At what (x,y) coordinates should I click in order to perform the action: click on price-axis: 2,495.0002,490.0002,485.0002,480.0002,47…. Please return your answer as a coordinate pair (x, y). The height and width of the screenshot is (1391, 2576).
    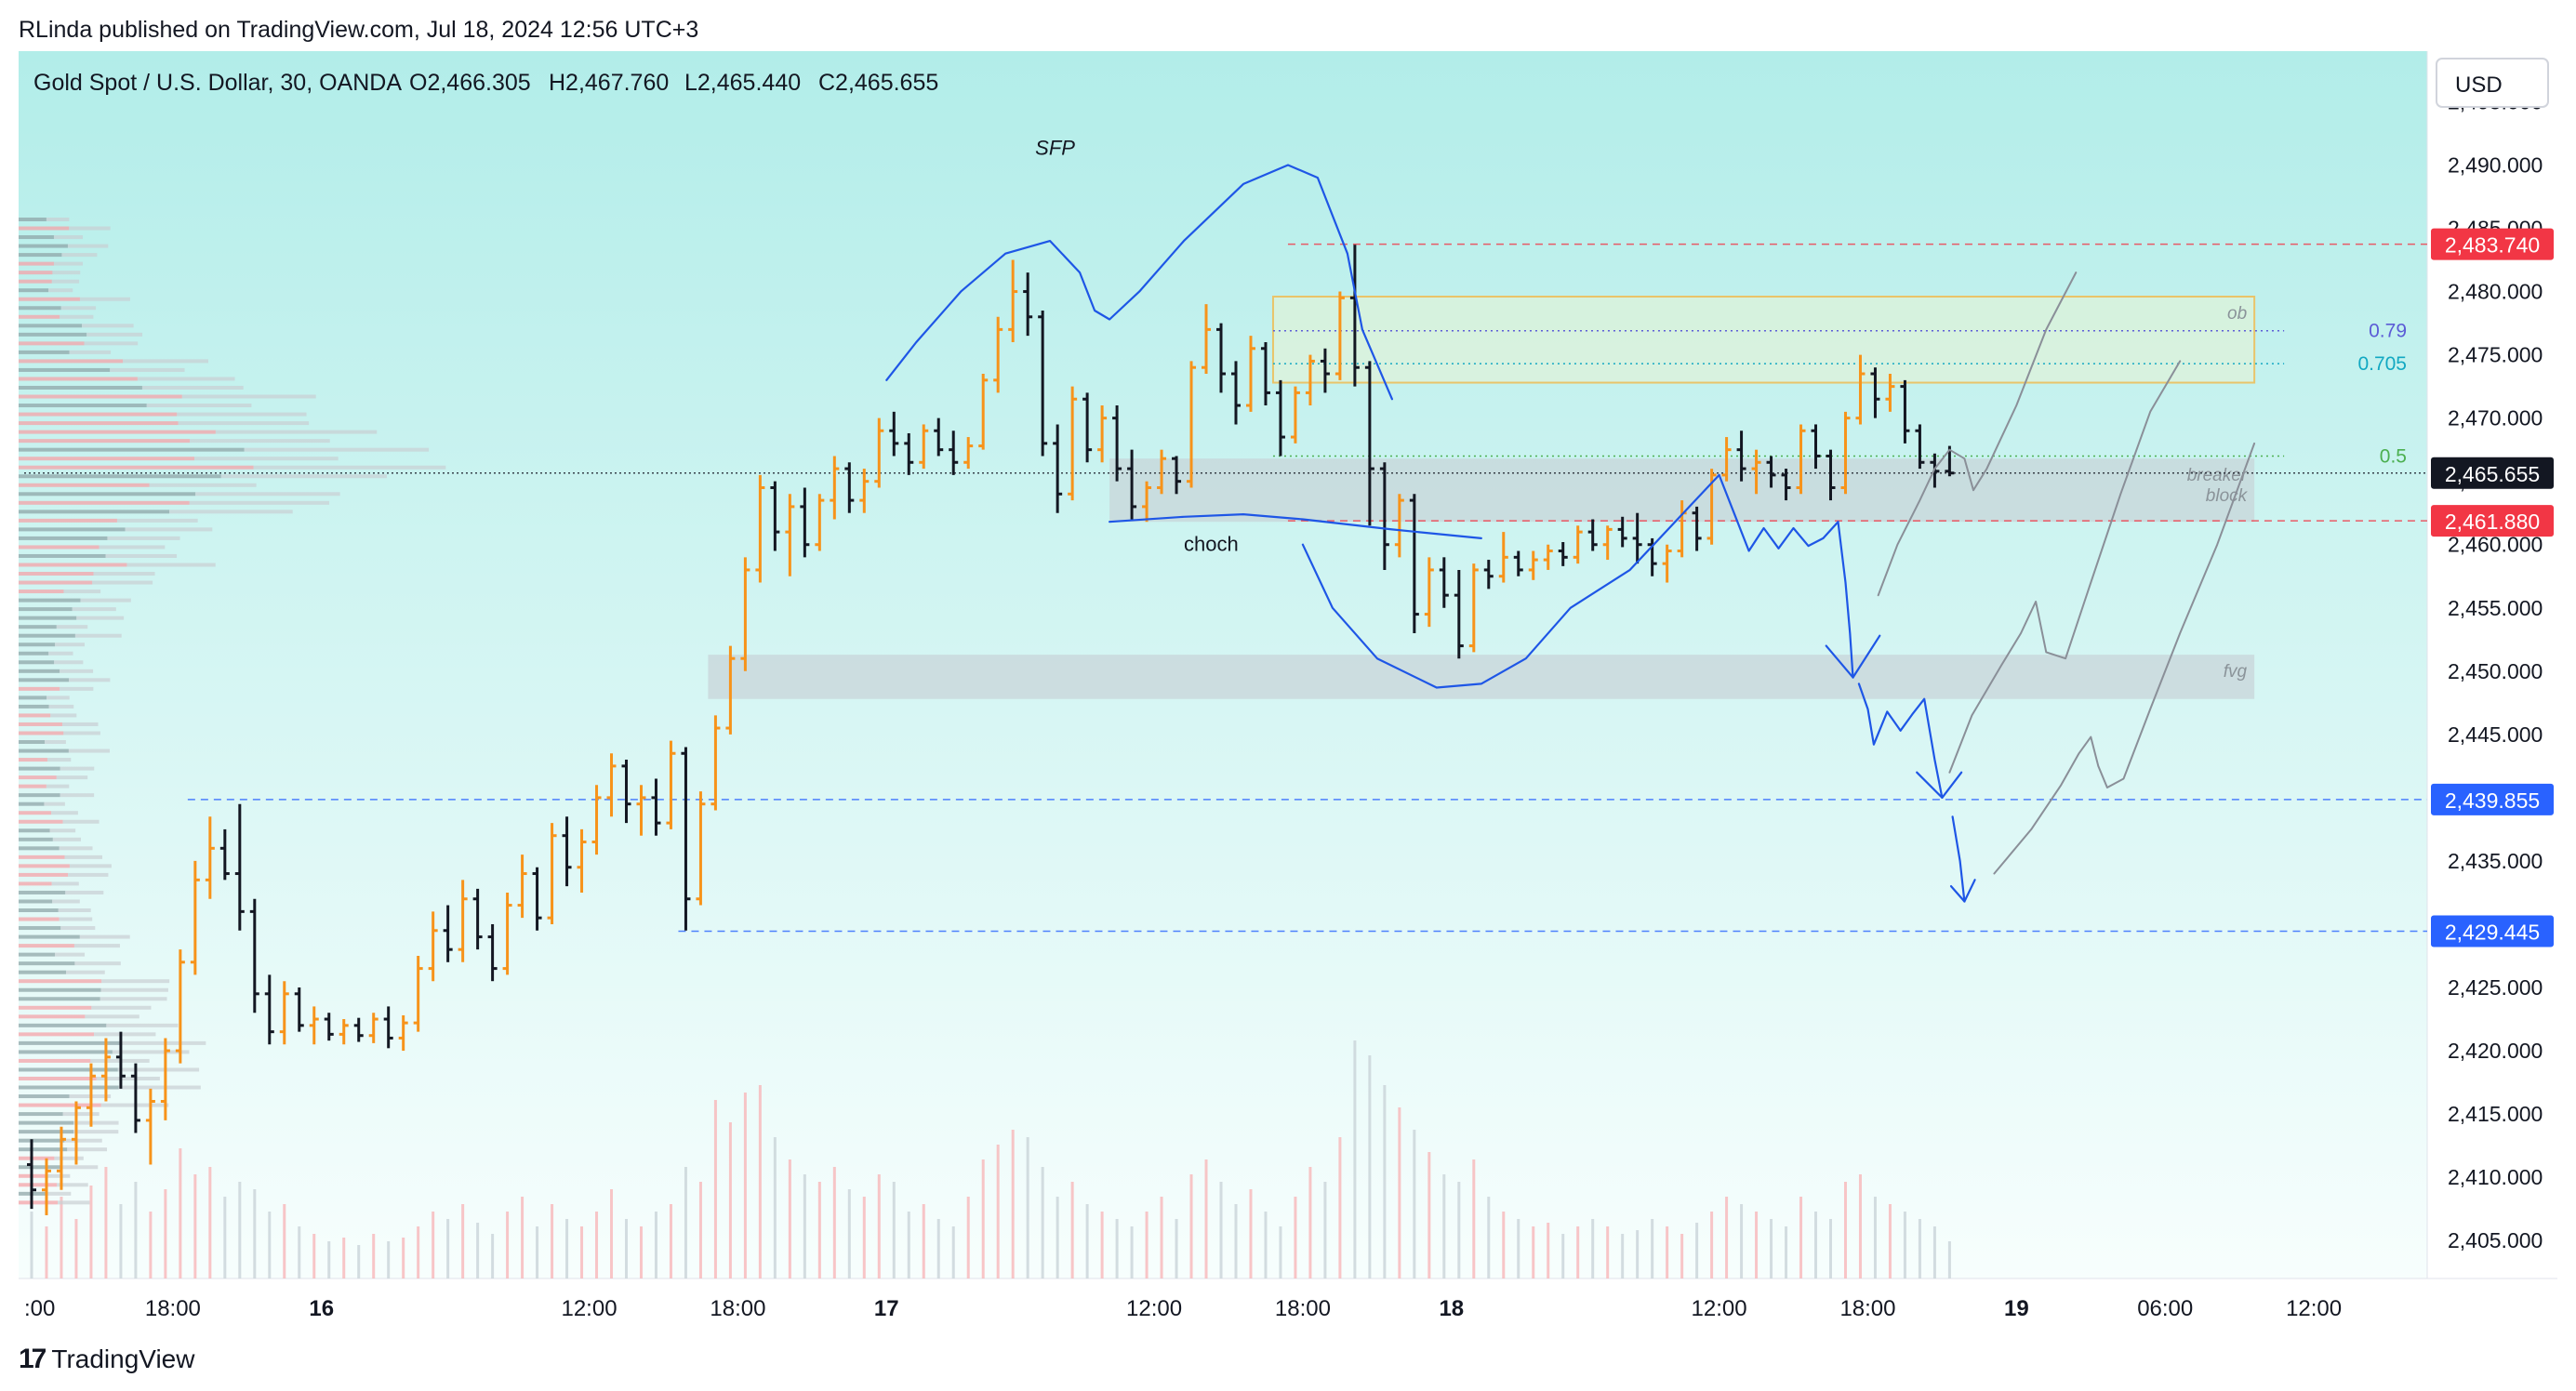
    Looking at the image, I should click on (2492, 670).